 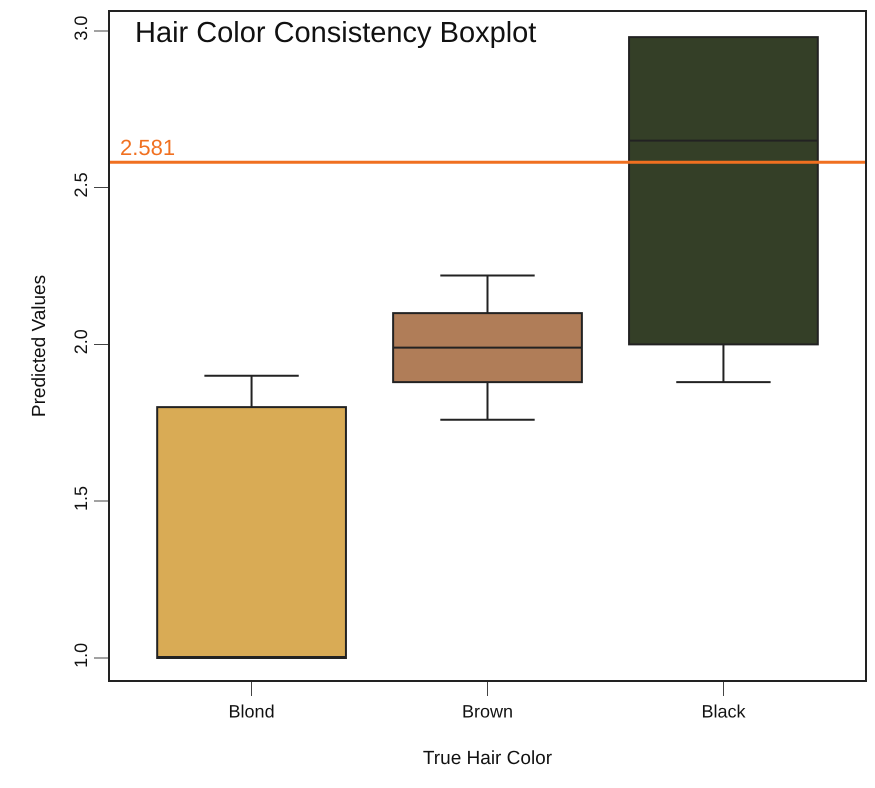 I want to click on y-tick-label: 1.5, so click(x=80, y=499).